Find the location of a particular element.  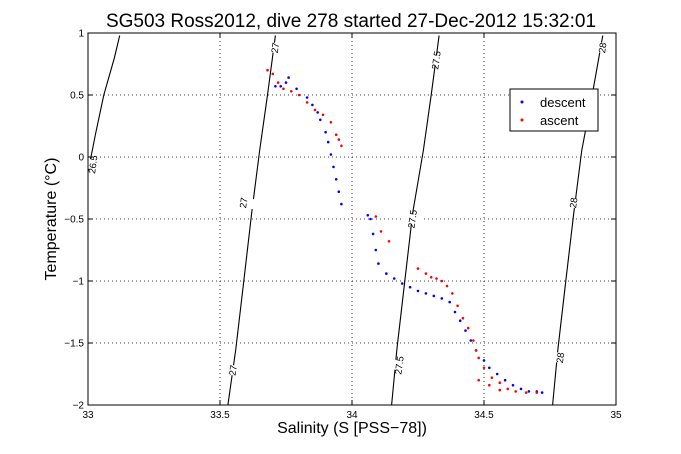

x-axis-label: Salinity (S [PSS−78]) is located at coordinates (352, 428).